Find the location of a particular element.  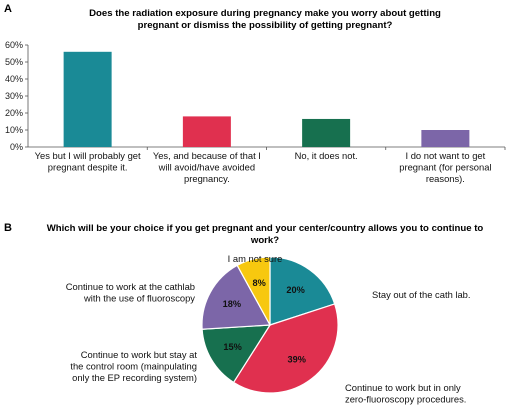

y-tick-label: 20% is located at coordinates (14, 113).